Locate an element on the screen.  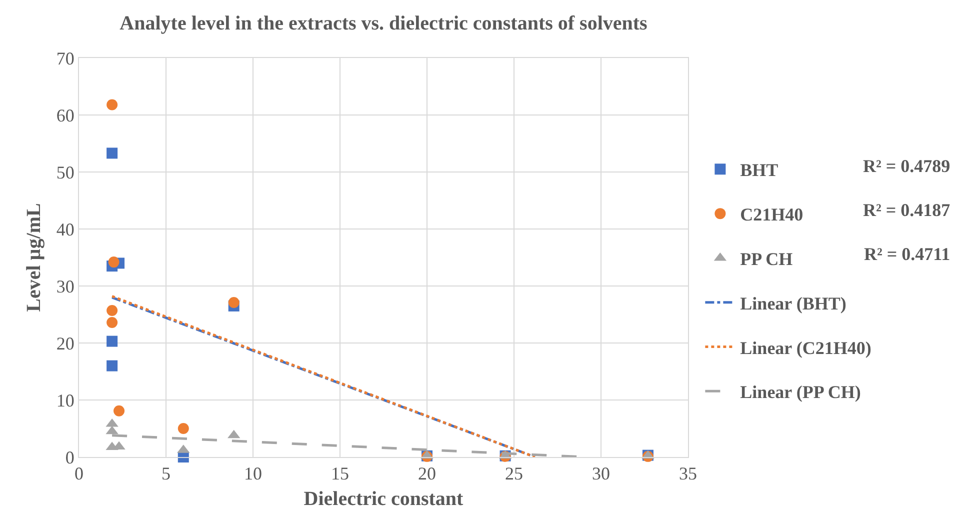
legend-label: BHT is located at coordinates (759, 170).